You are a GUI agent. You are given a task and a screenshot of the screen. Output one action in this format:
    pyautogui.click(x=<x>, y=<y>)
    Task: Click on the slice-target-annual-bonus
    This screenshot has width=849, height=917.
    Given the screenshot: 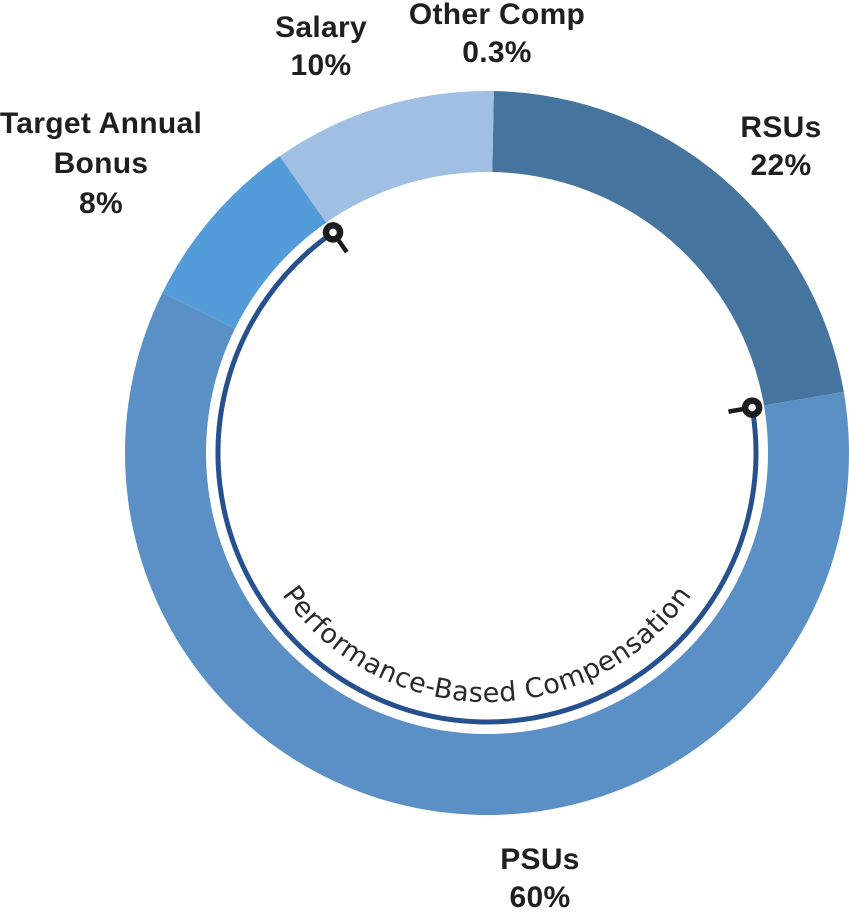 What is the action you would take?
    pyautogui.click(x=244, y=242)
    